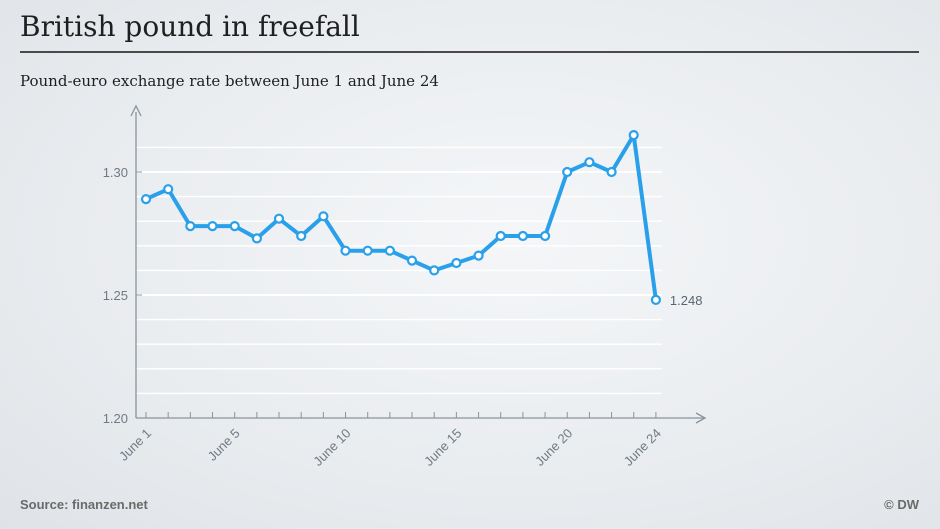  Describe the element at coordinates (469, 52) in the screenshot. I see `title-divider` at that location.